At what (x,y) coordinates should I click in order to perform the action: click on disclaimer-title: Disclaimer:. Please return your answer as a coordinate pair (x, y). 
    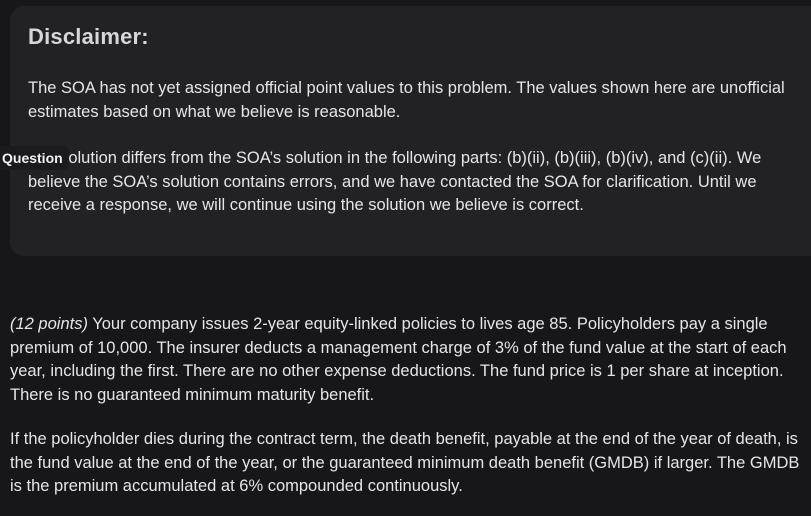
    Looking at the image, I should click on (88, 36).